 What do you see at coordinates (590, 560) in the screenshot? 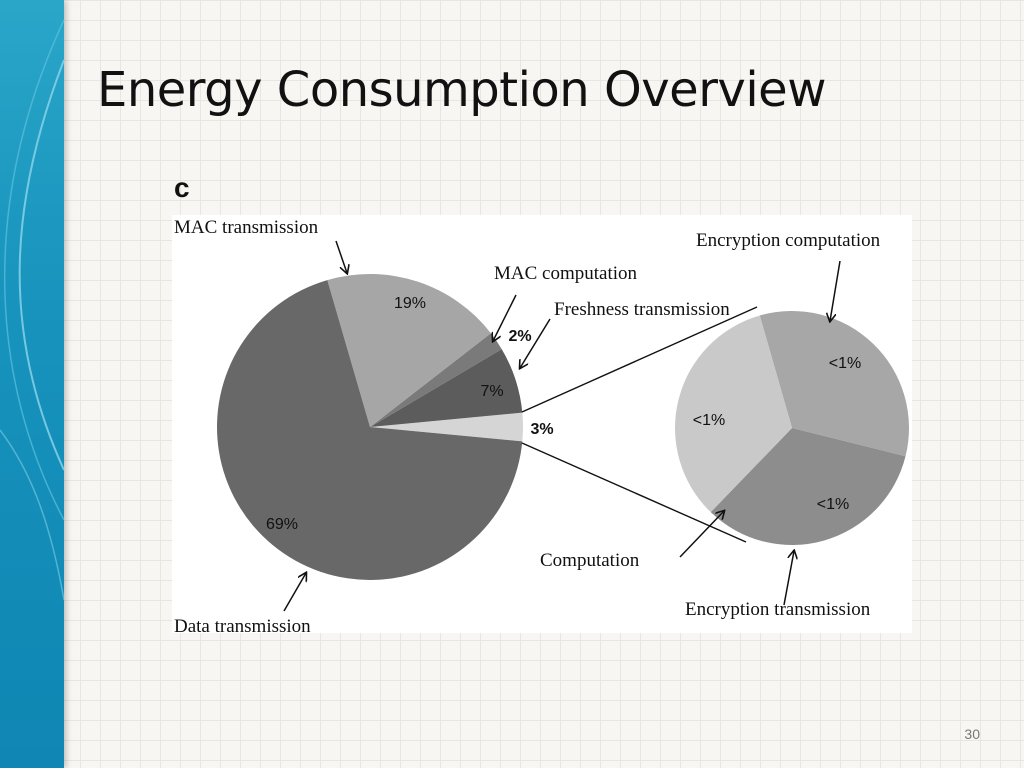
I see `category-label-computation: Computation` at bounding box center [590, 560].